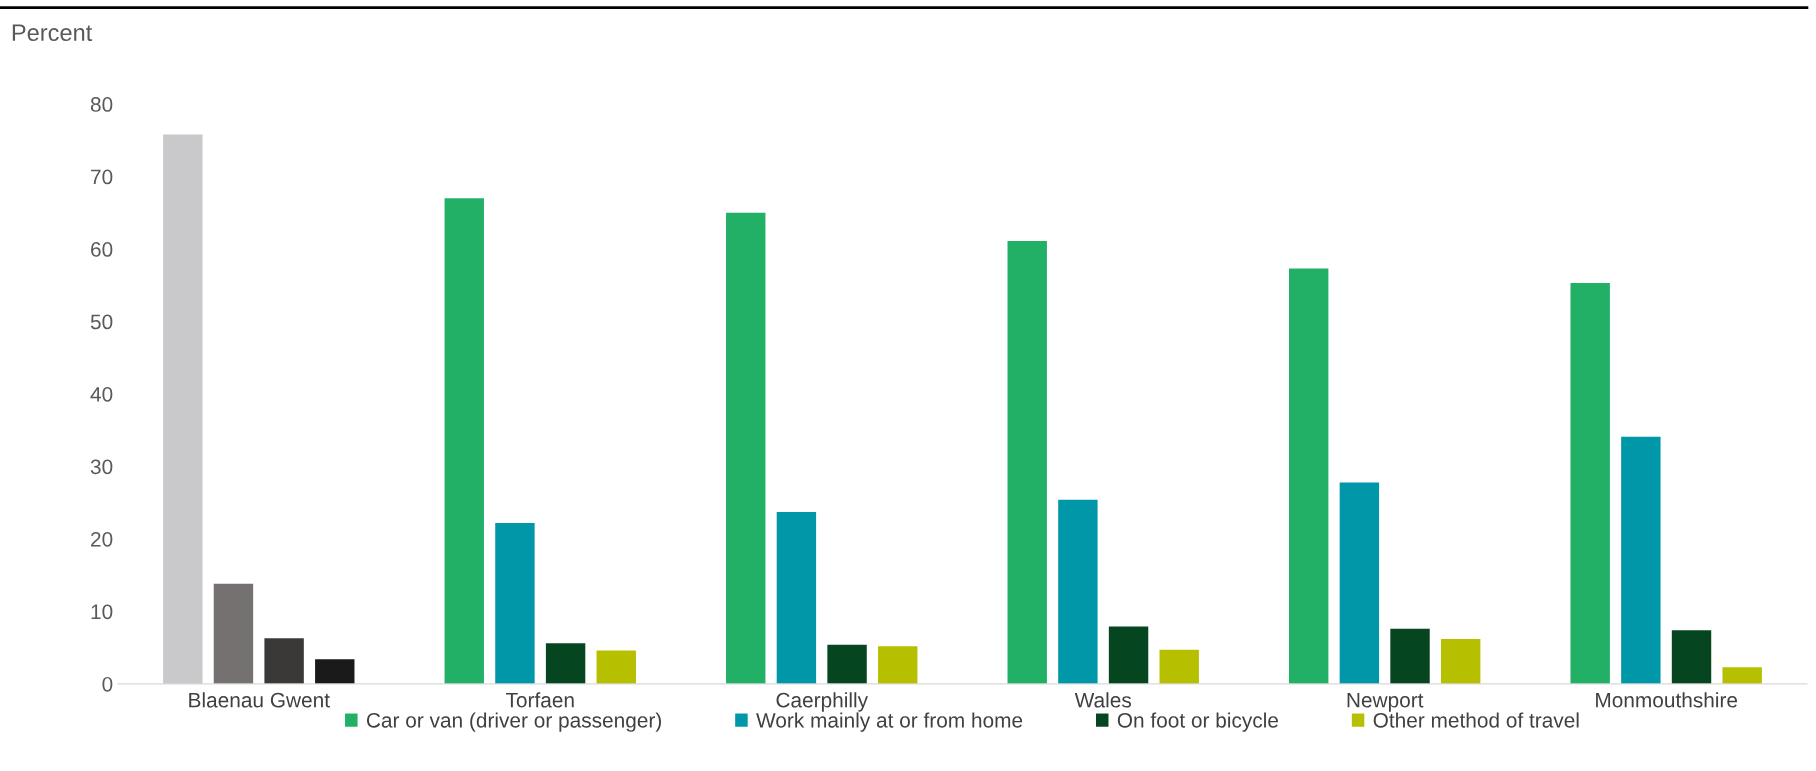 This screenshot has width=1816, height=771. What do you see at coordinates (107, 684) in the screenshot?
I see `y-tick-label: 0` at bounding box center [107, 684].